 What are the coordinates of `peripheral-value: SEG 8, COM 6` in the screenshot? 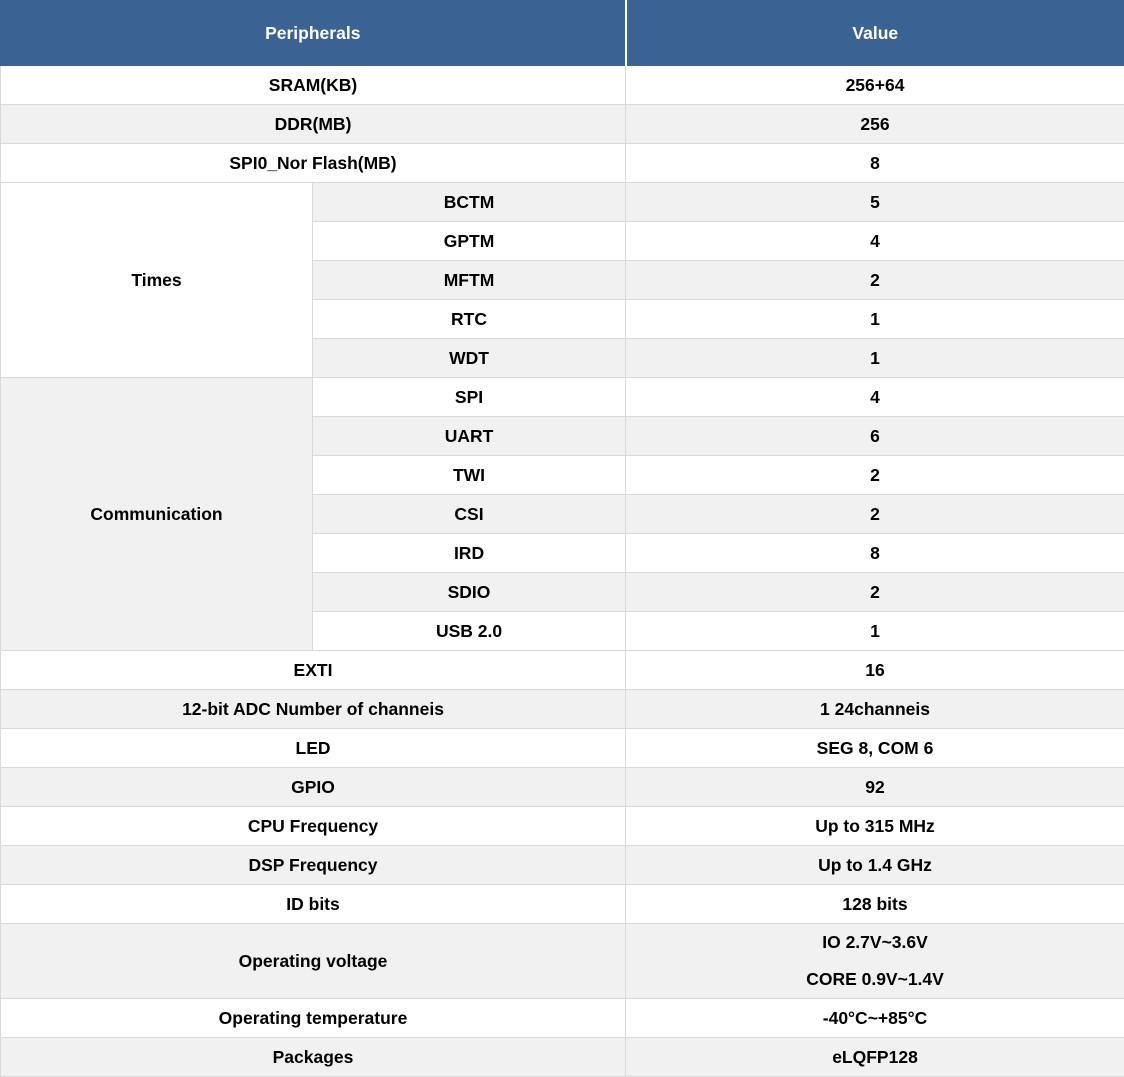 It's located at (875, 748).